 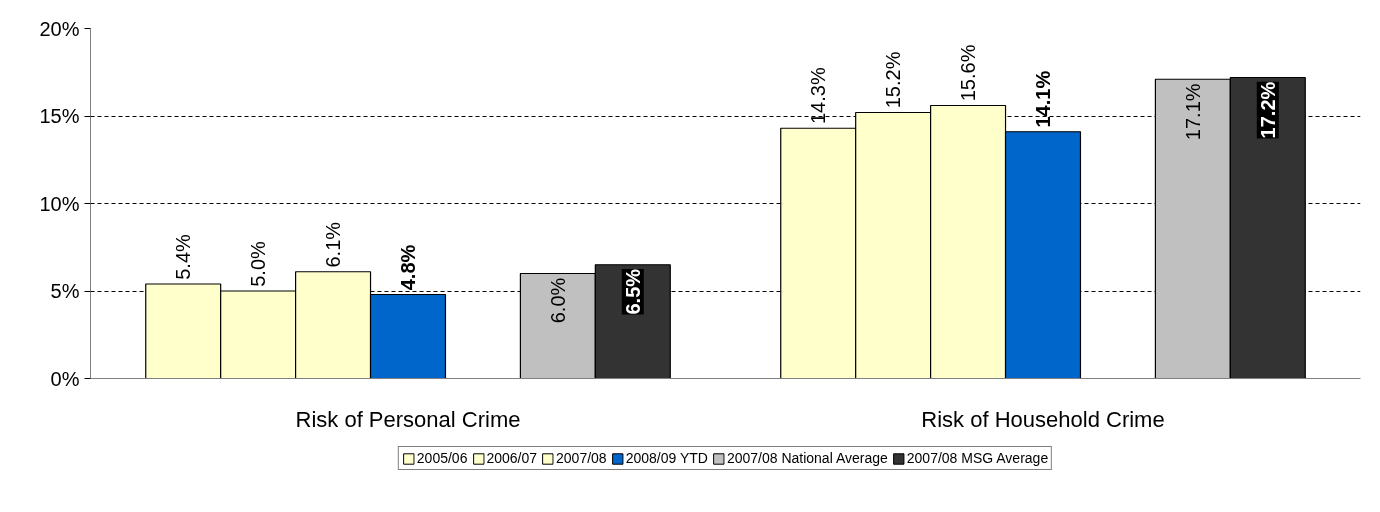 I want to click on legend-label: 2006/07, so click(x=512, y=458).